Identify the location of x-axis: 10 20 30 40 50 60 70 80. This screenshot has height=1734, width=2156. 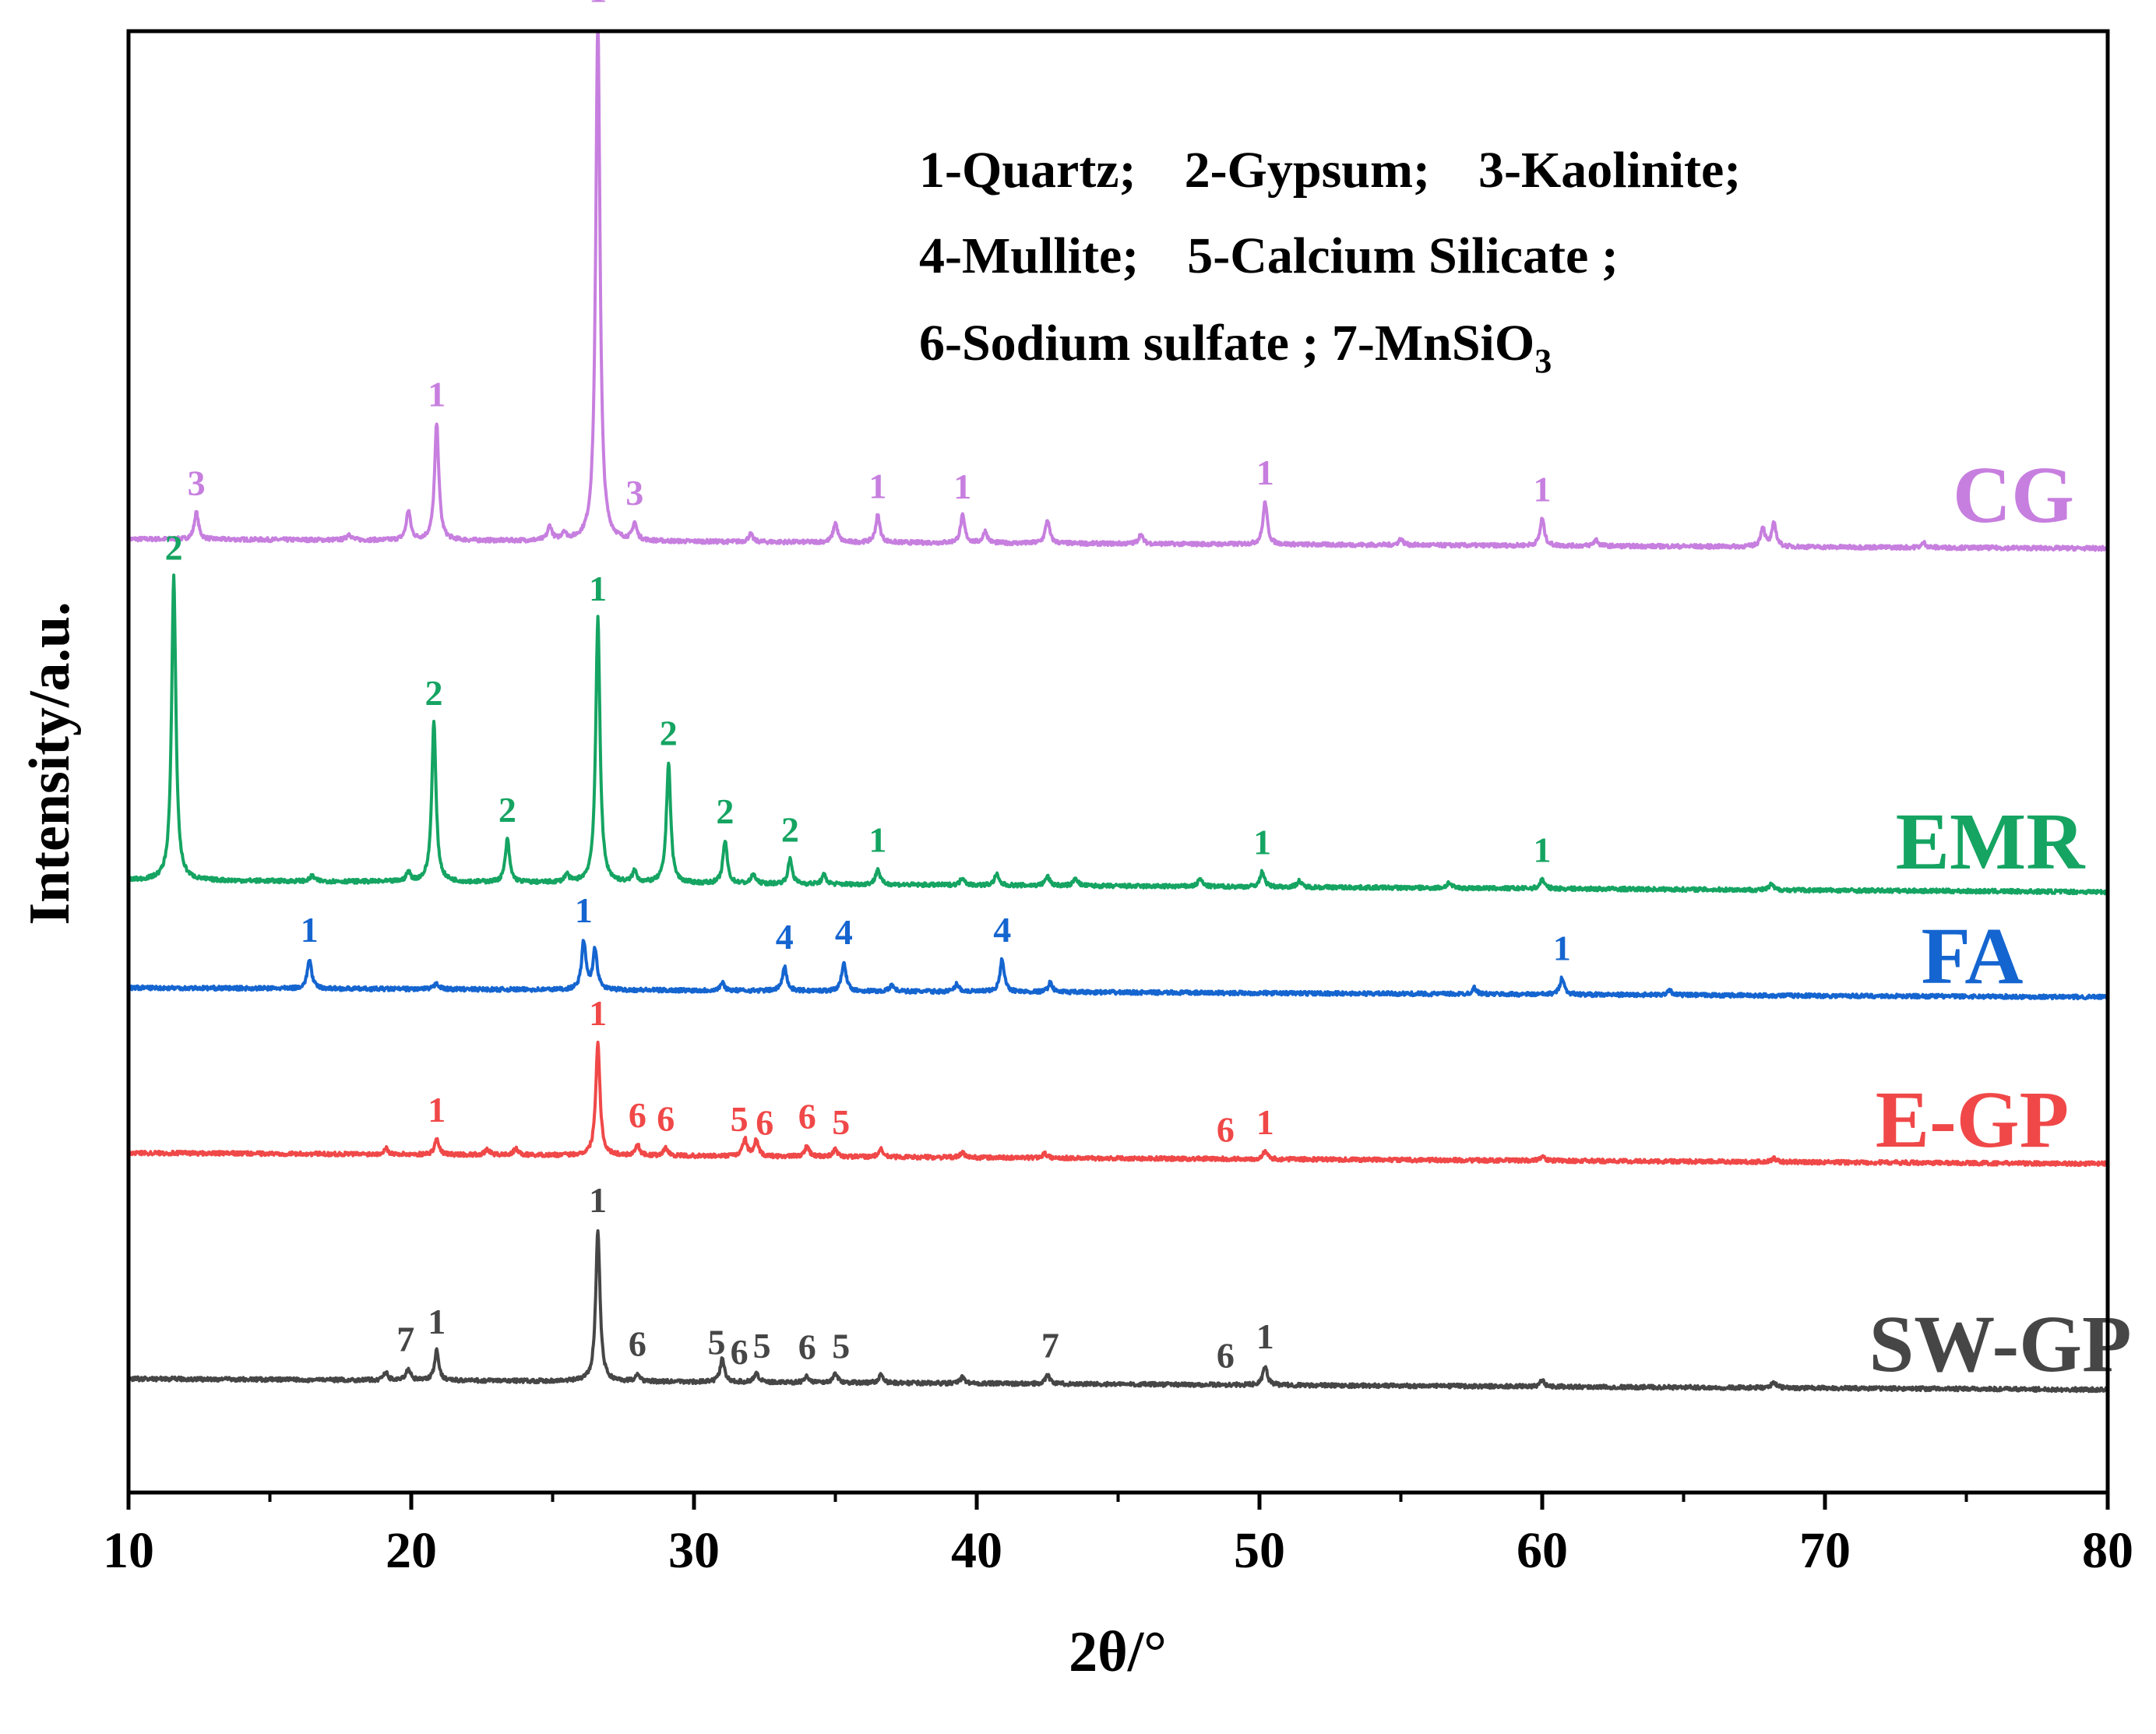
(1118, 1536).